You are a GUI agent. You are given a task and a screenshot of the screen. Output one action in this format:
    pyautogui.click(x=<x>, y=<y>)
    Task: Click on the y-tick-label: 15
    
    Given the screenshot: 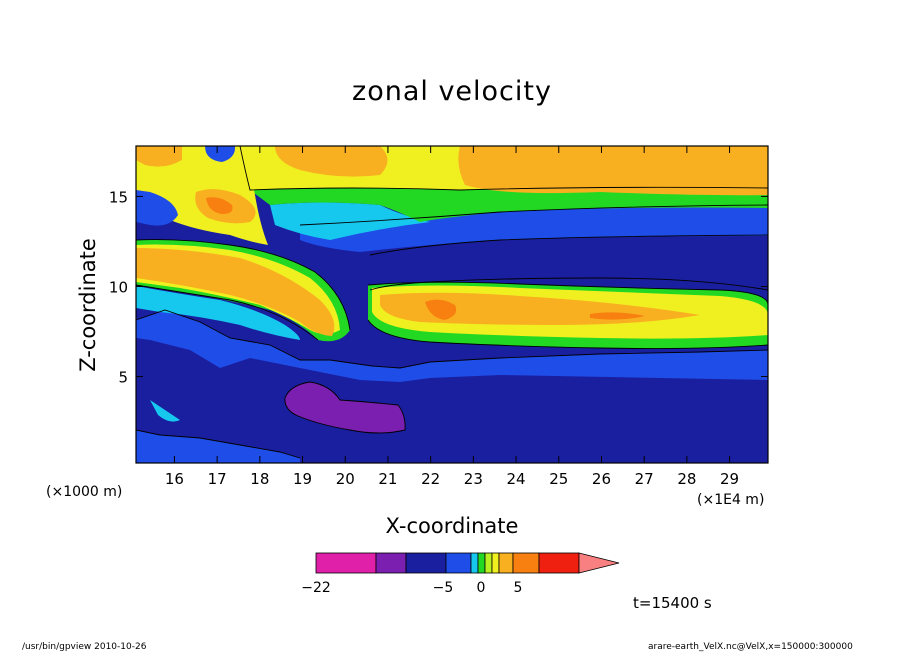 What is the action you would take?
    pyautogui.click(x=118, y=197)
    